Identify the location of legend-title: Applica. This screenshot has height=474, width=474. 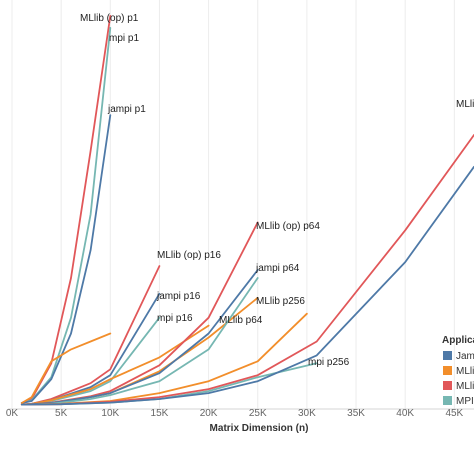
(458, 340).